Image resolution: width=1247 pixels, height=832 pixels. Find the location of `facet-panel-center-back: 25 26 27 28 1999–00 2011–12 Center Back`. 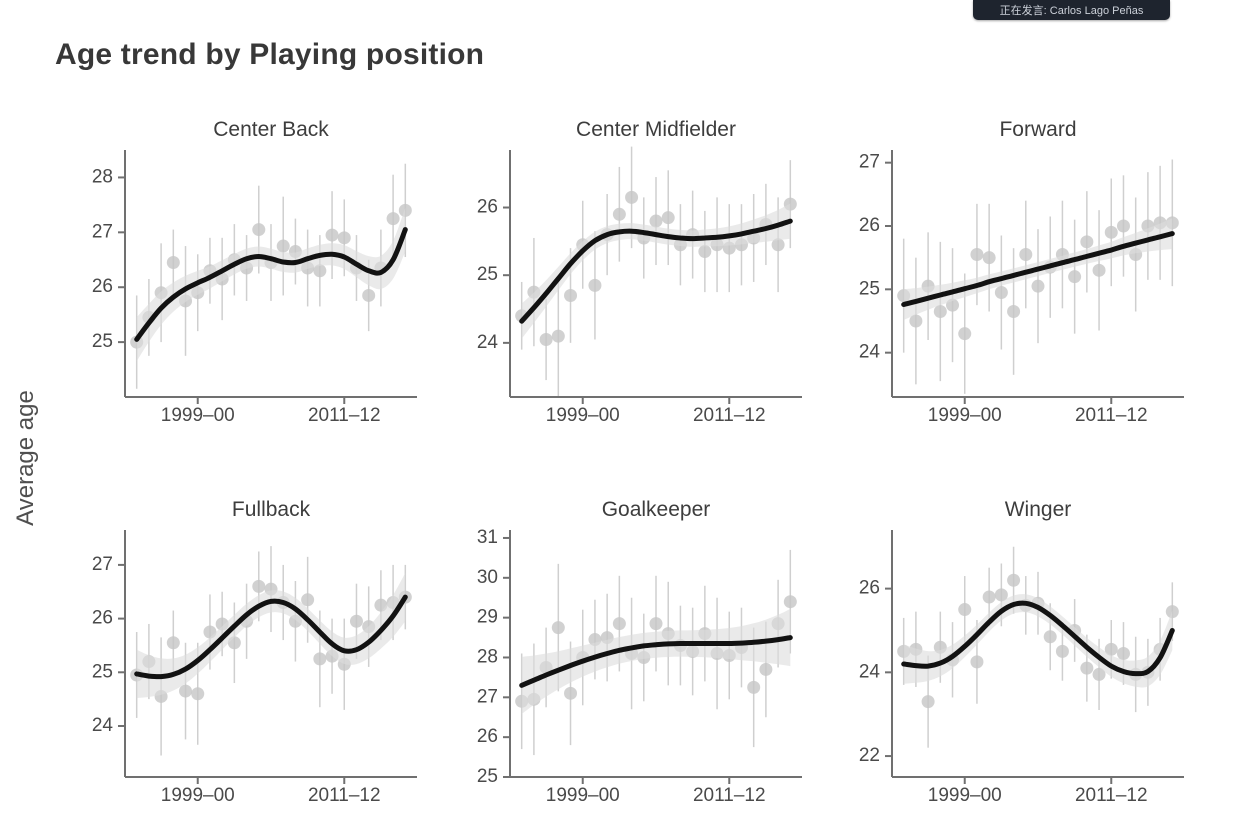

facet-panel-center-back: 25 26 27 28 1999–00 2011–12 Center Back is located at coordinates (252, 275).